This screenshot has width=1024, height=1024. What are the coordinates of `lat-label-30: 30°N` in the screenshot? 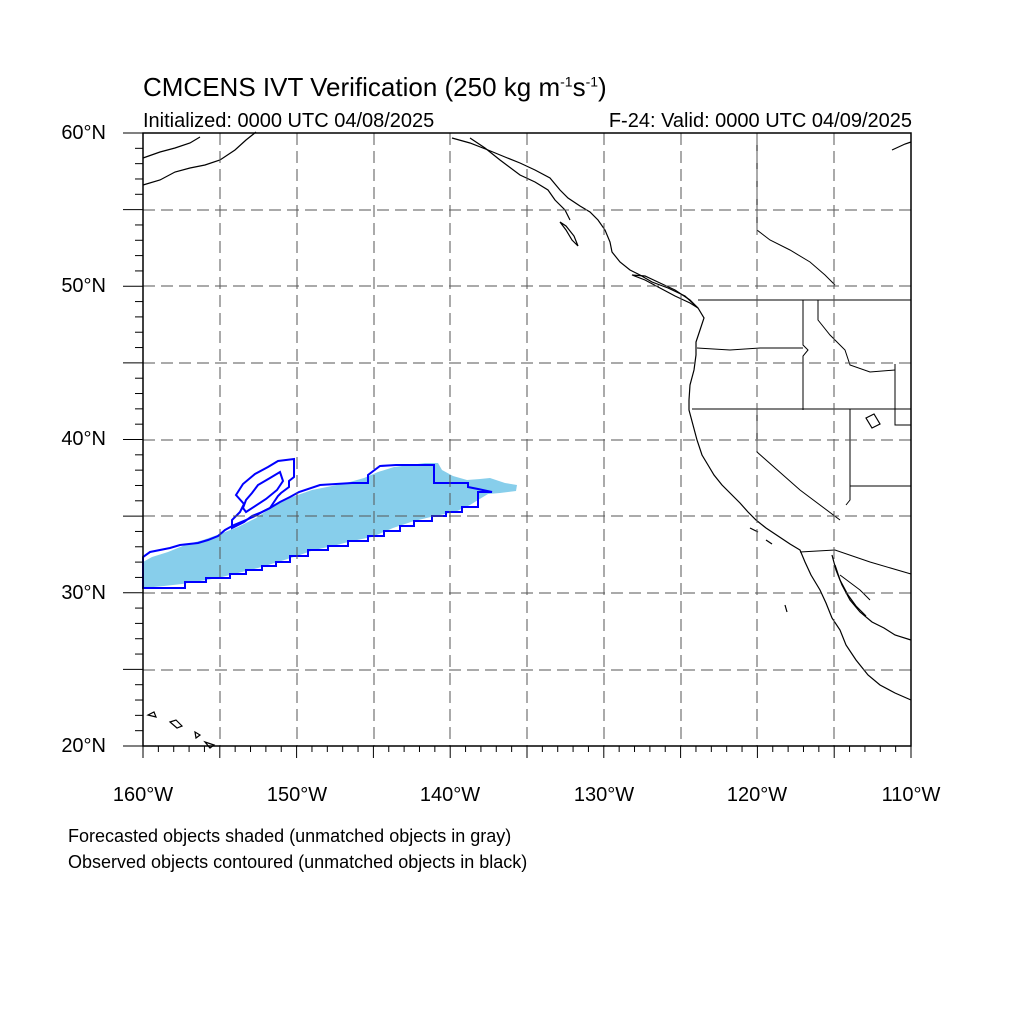 It's located at (83, 593).